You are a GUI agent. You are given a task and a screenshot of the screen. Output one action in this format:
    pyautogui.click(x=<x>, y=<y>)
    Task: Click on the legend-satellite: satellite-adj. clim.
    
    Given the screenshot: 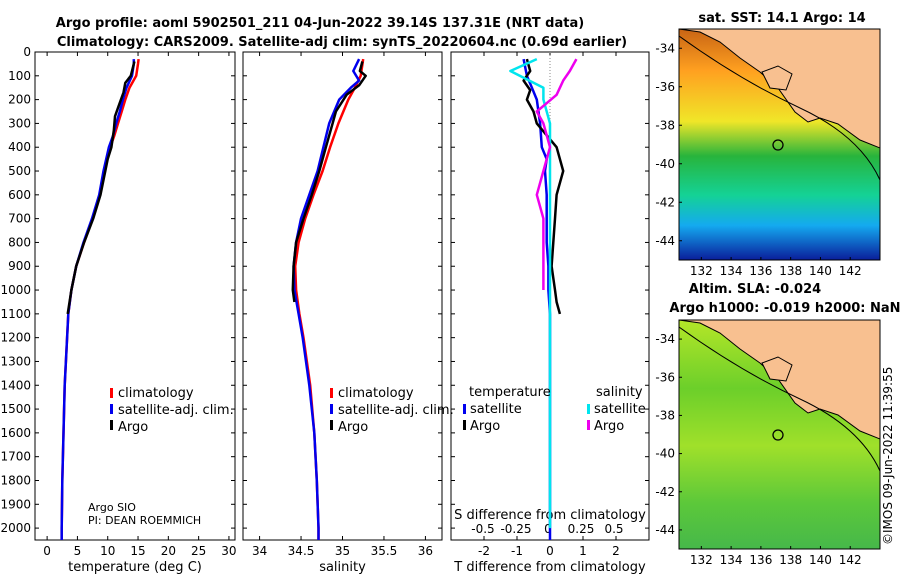 What is the action you would take?
    pyautogui.click(x=396, y=410)
    